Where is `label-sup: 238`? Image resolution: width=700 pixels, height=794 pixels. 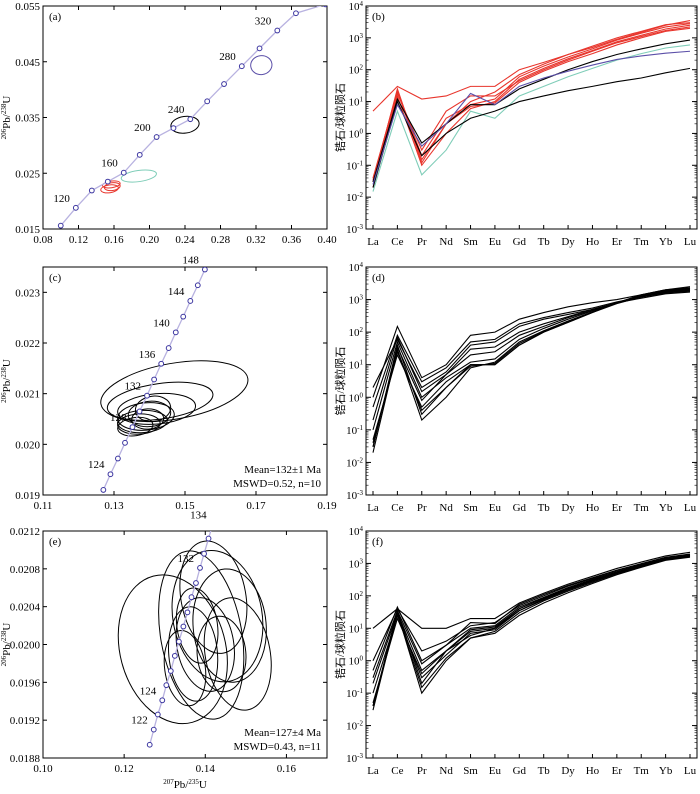
label-sup: 238 is located at coordinates (4, 372).